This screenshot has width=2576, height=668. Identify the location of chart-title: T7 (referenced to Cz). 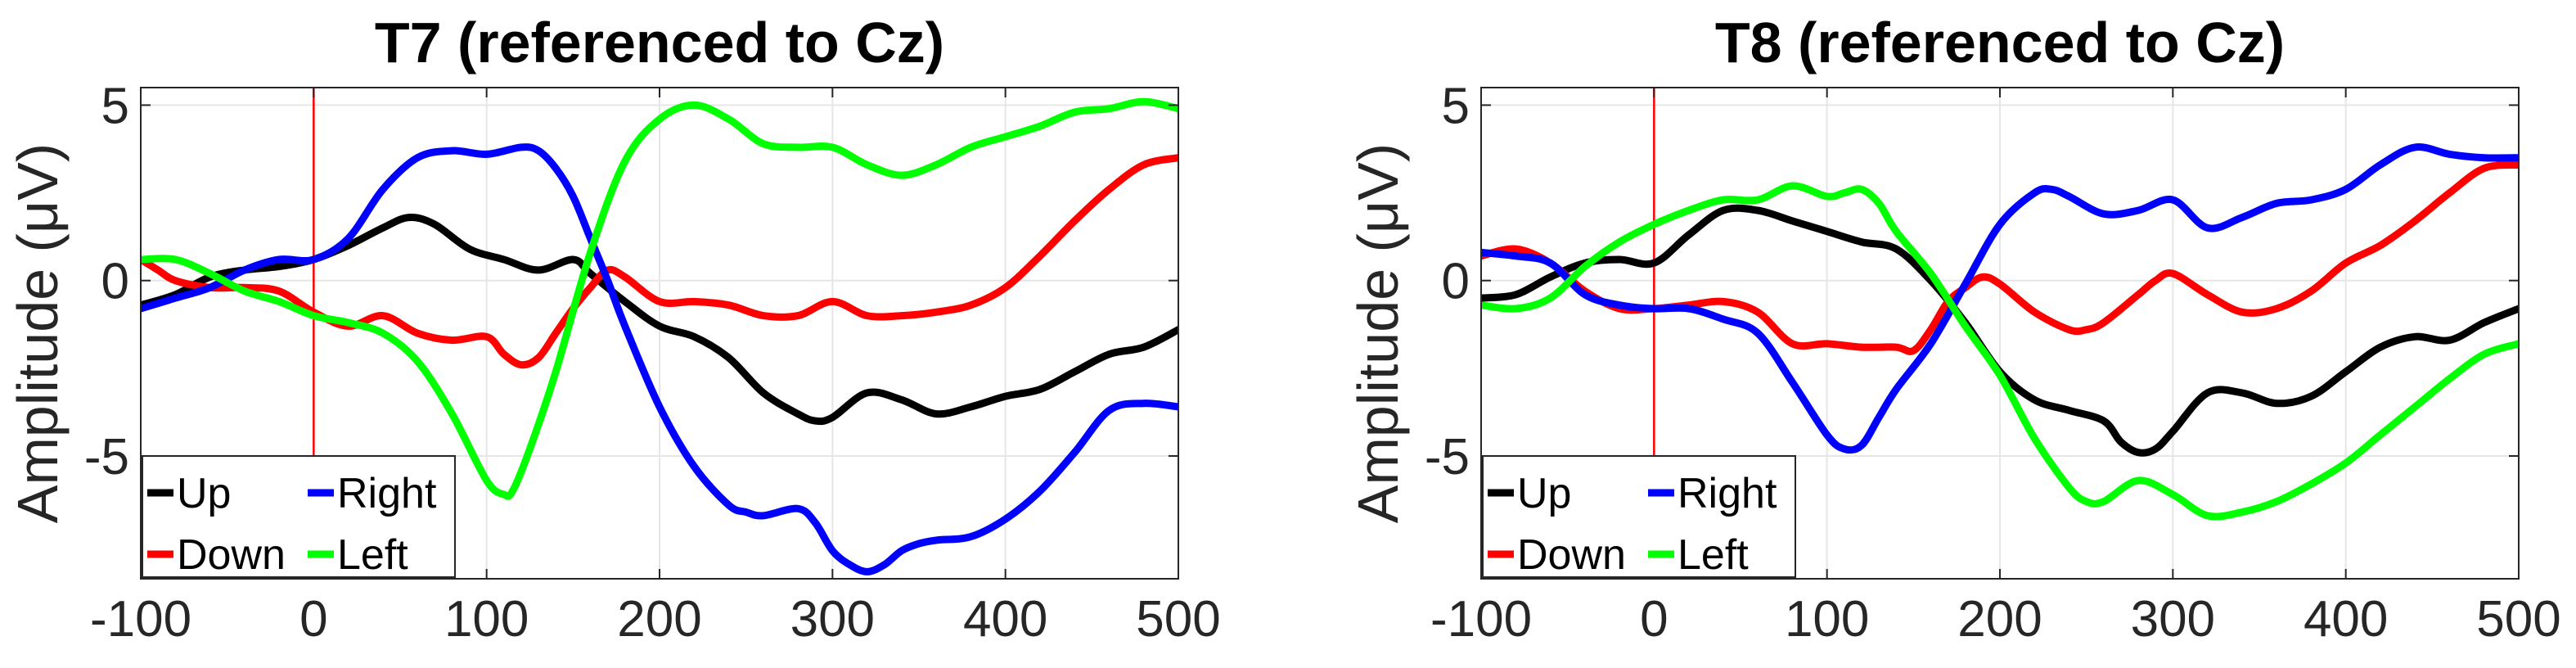
(659, 42).